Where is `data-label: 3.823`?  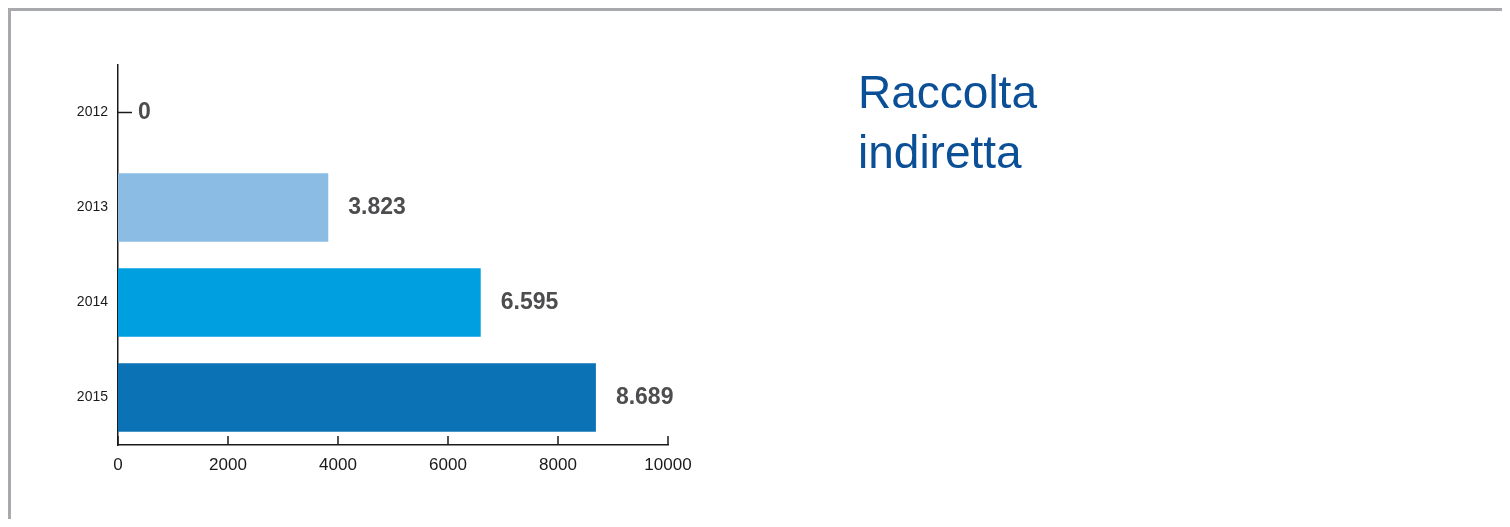 data-label: 3.823 is located at coordinates (377, 205).